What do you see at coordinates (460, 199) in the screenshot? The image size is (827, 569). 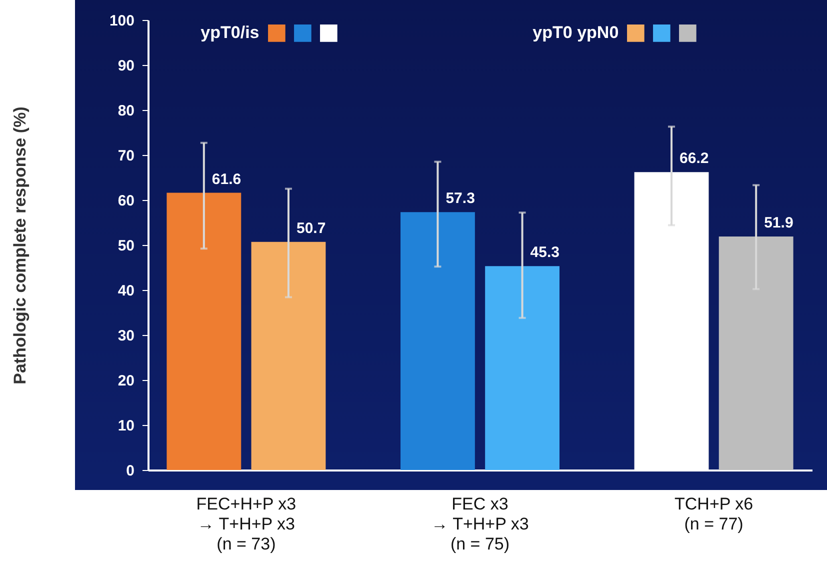 I see `data-label: 57.3` at bounding box center [460, 199].